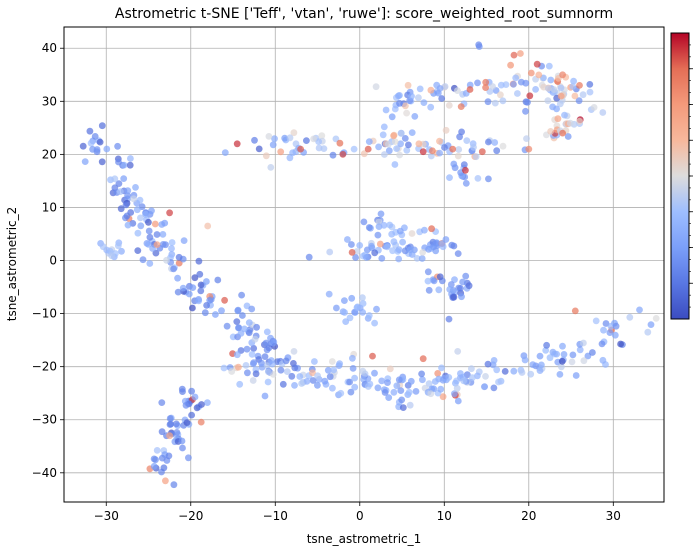  Describe the element at coordinates (275, 516) in the screenshot. I see `x-tick-label: −10` at that location.